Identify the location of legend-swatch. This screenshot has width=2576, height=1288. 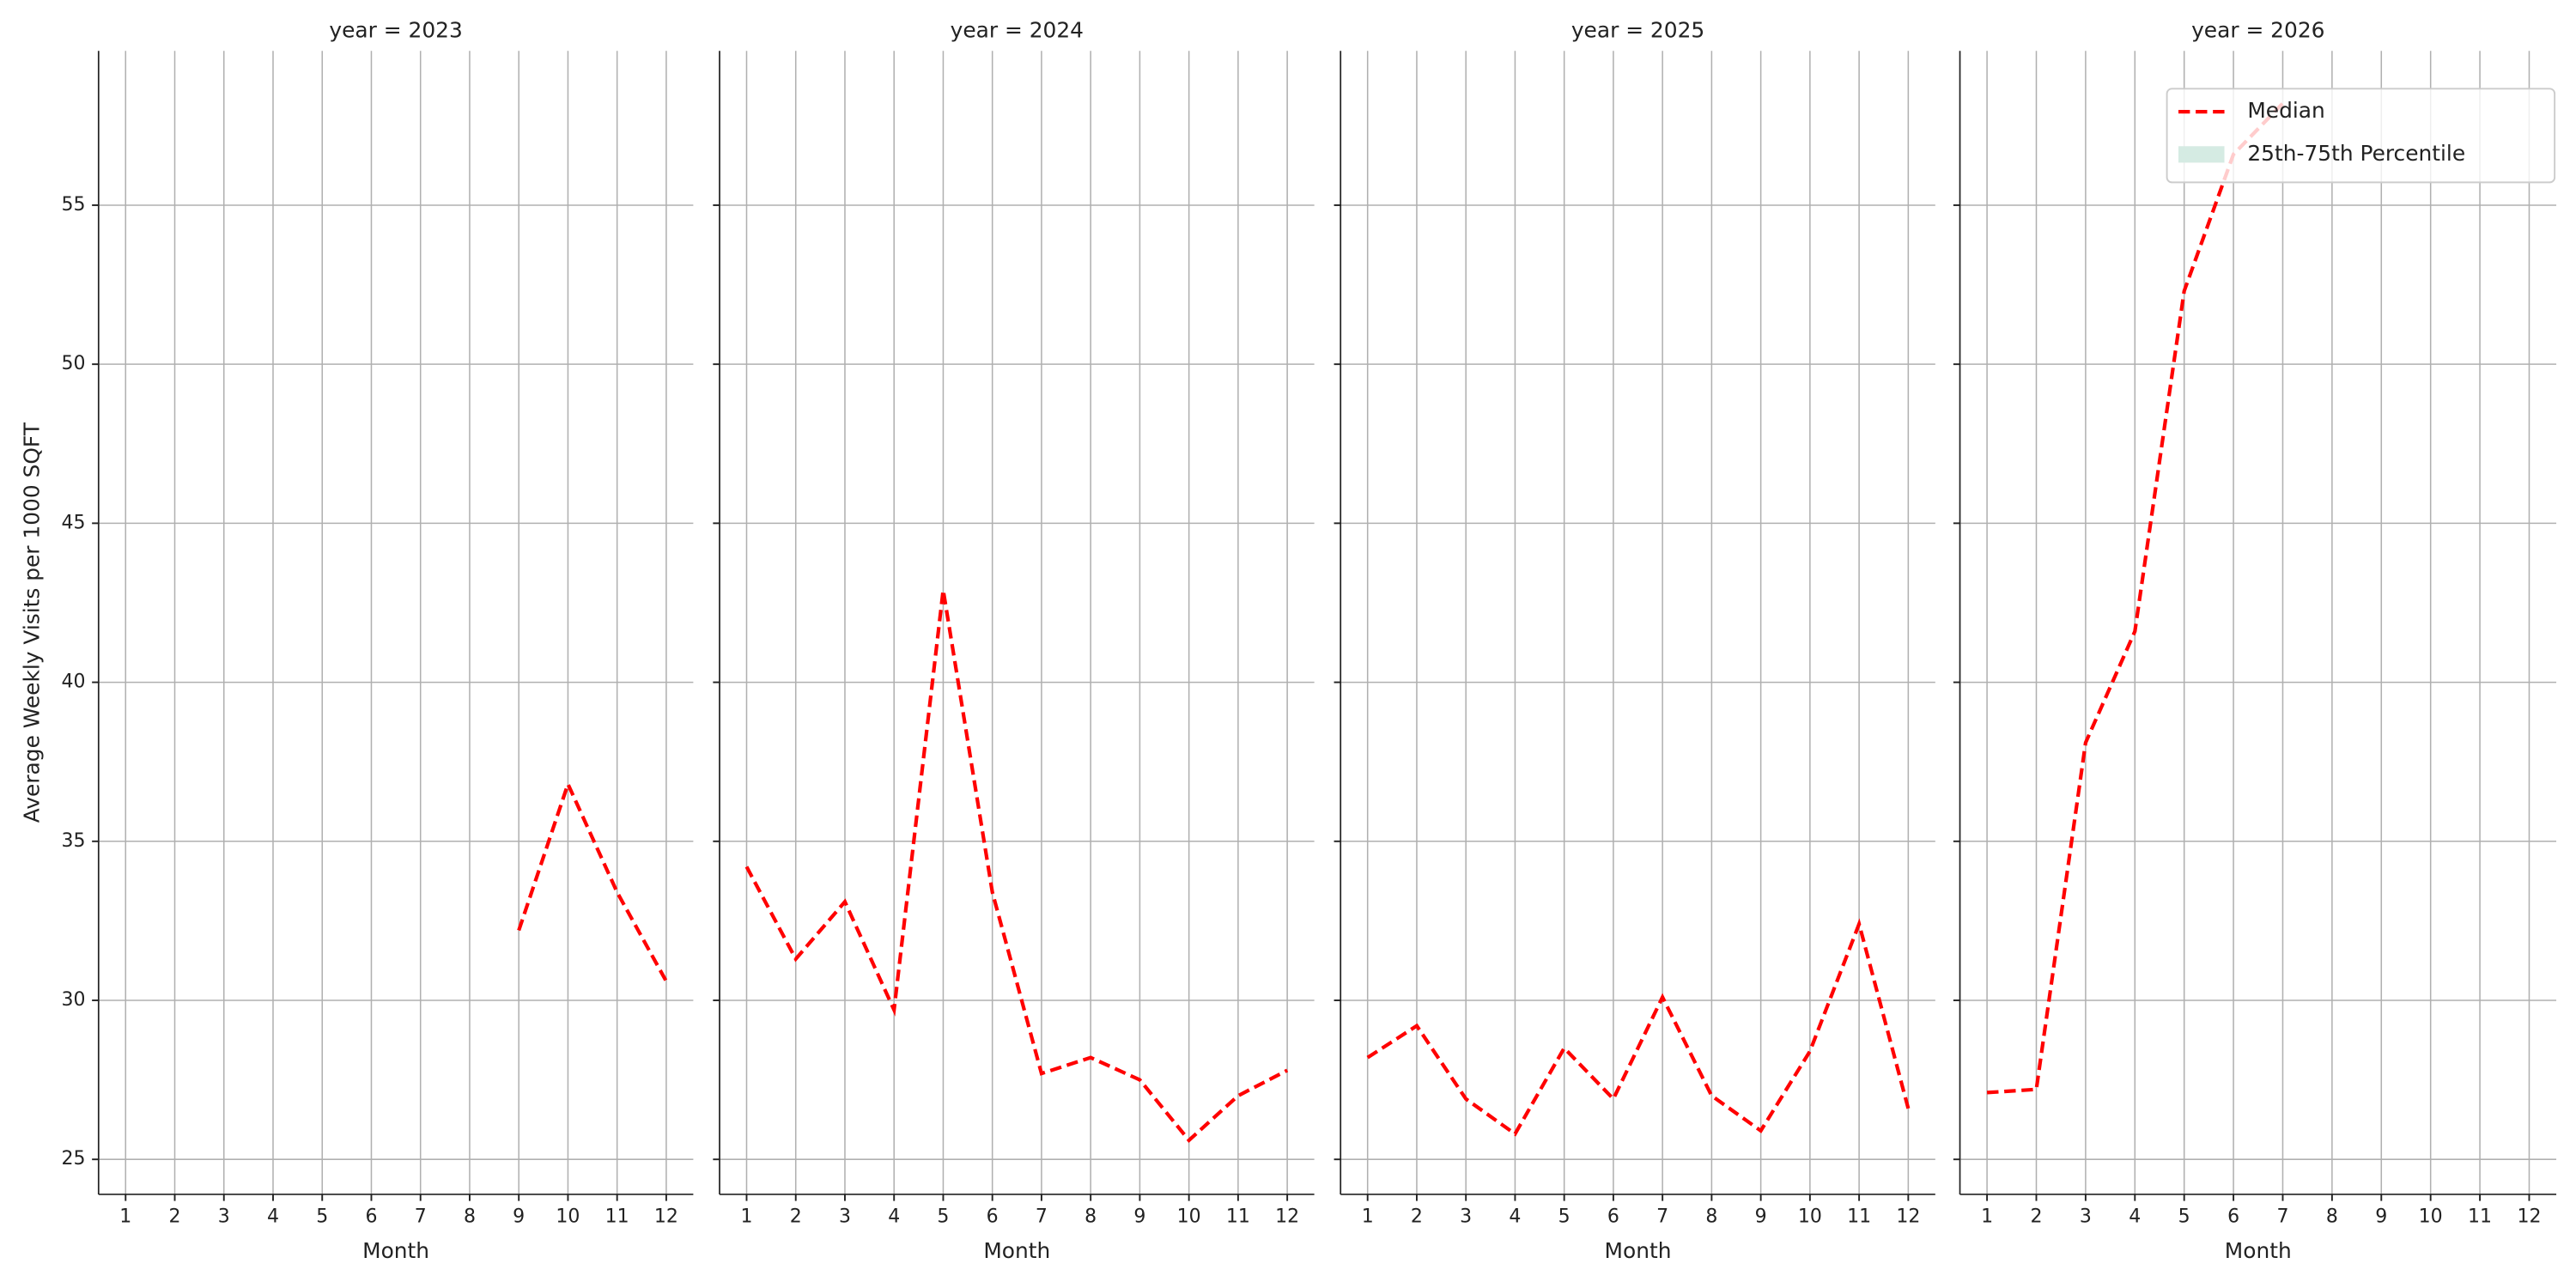
(2201, 154).